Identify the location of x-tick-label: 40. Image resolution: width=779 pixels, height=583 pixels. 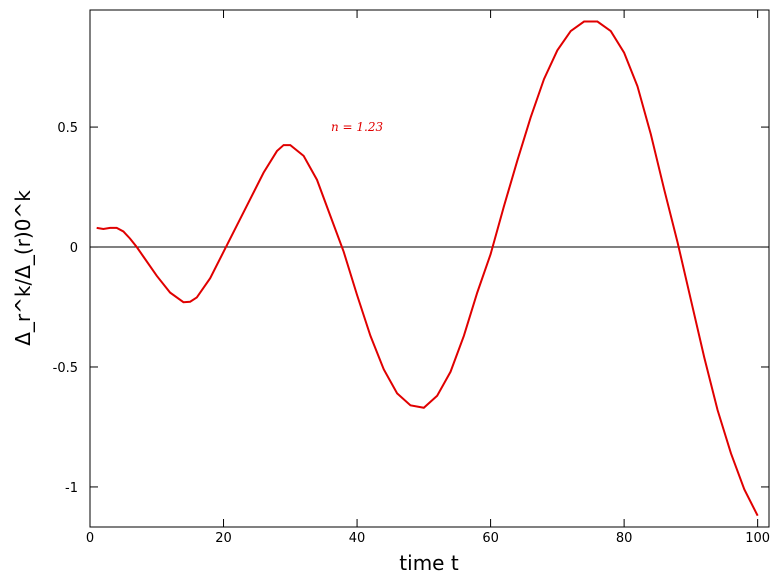
(357, 538).